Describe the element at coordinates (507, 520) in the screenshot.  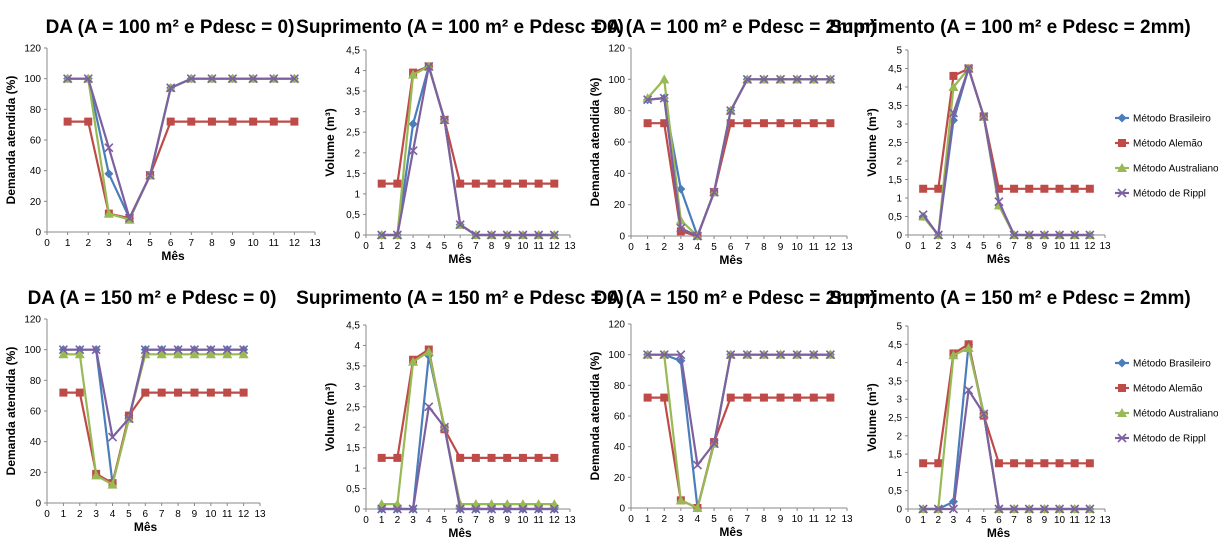
I see `x-tick-label: 9` at that location.